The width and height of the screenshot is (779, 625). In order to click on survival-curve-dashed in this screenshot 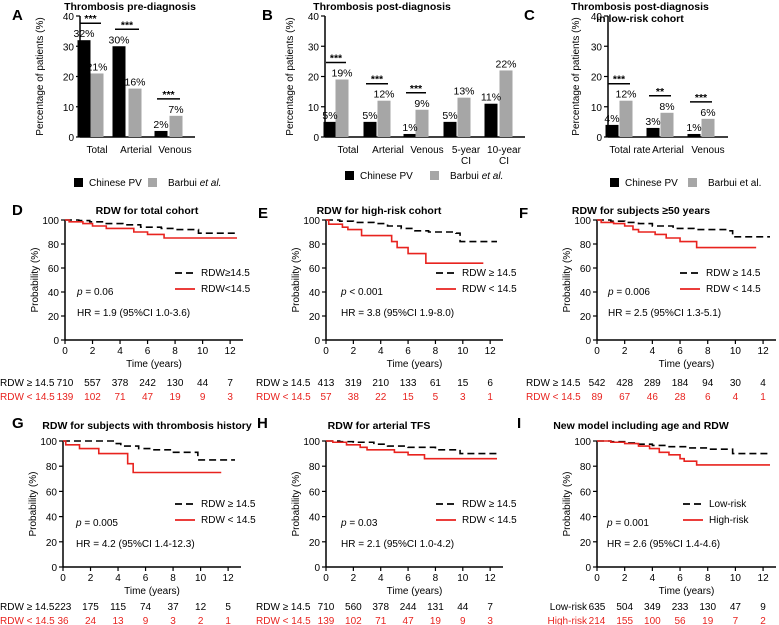, I will do `click(411, 231)`.